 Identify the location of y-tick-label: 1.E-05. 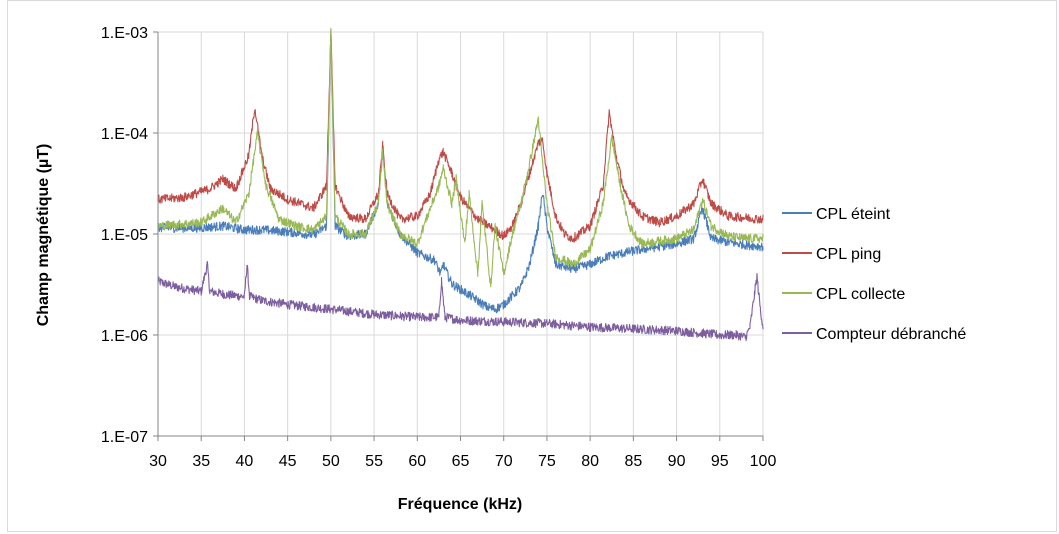
(124, 235).